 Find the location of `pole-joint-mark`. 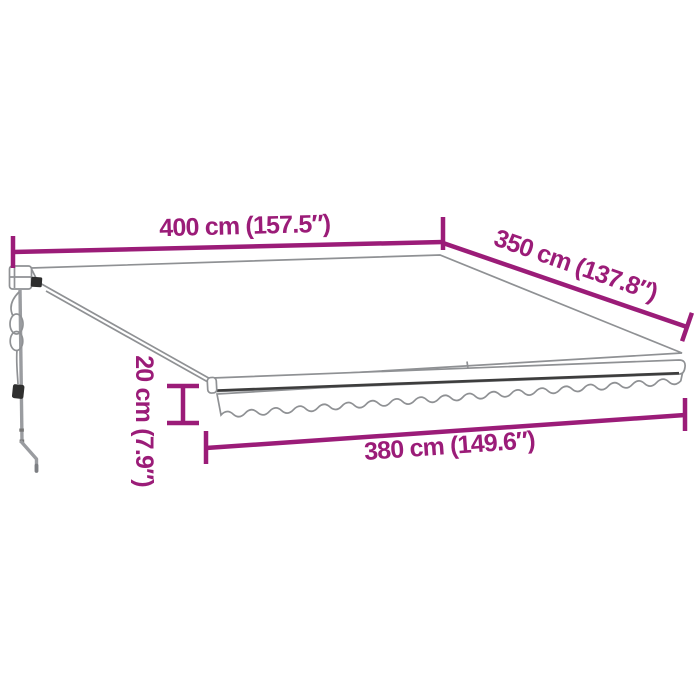

pole-joint-mark is located at coordinates (21, 430).